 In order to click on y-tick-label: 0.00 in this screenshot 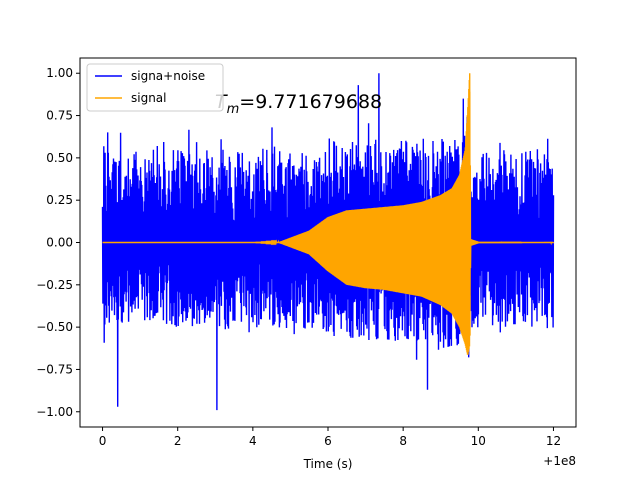, I will do `click(59, 243)`.